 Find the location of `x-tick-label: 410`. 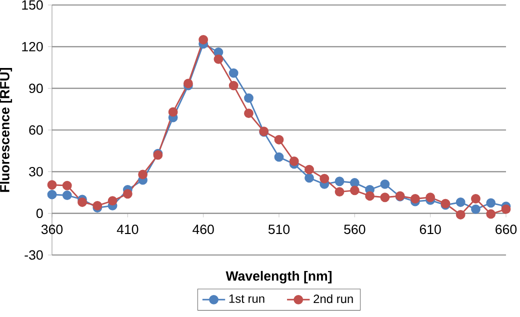

x-tick-label: 410 is located at coordinates (127, 229).